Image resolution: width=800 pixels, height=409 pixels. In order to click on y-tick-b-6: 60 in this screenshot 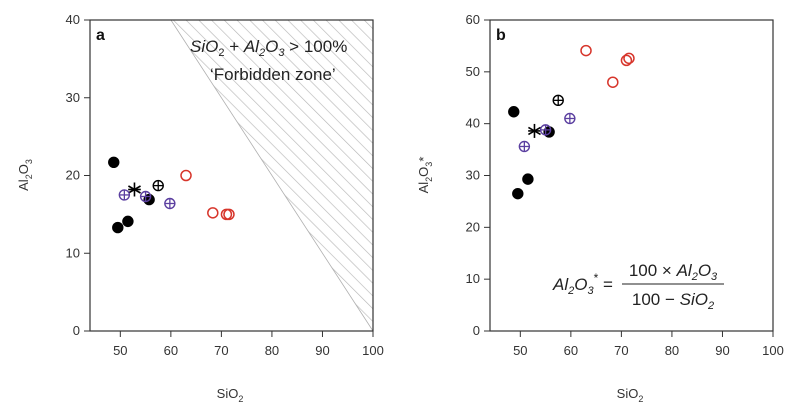, I will do `click(478, 19)`.